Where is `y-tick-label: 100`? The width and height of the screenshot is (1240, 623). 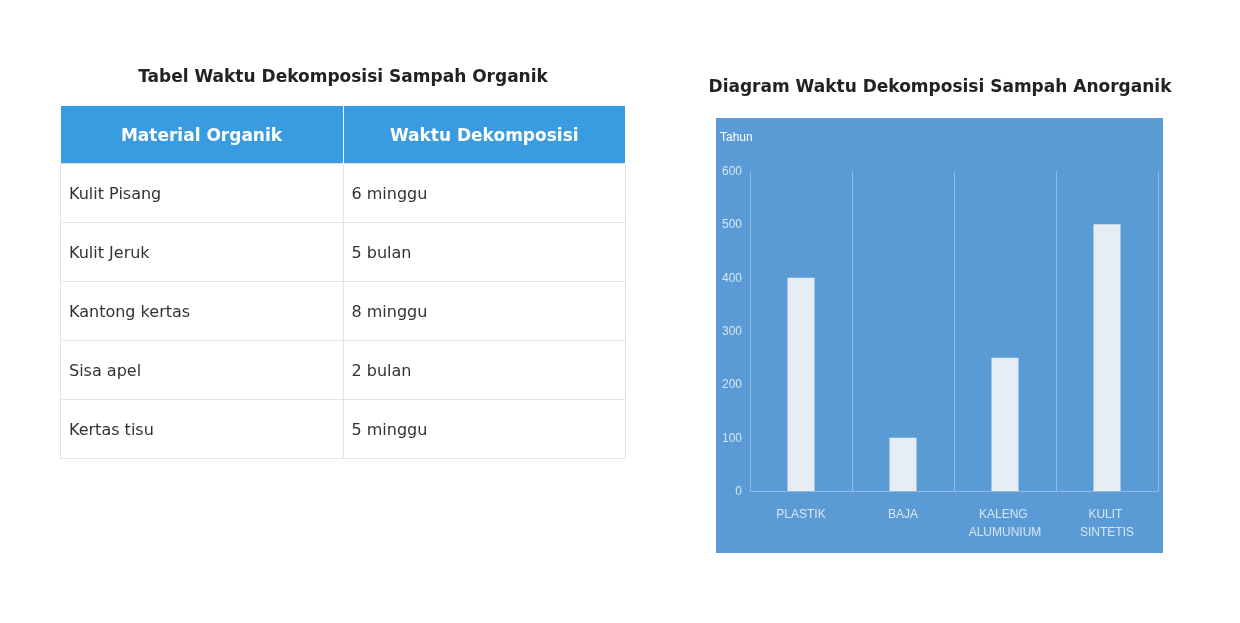
y-tick-label: 100 is located at coordinates (732, 437).